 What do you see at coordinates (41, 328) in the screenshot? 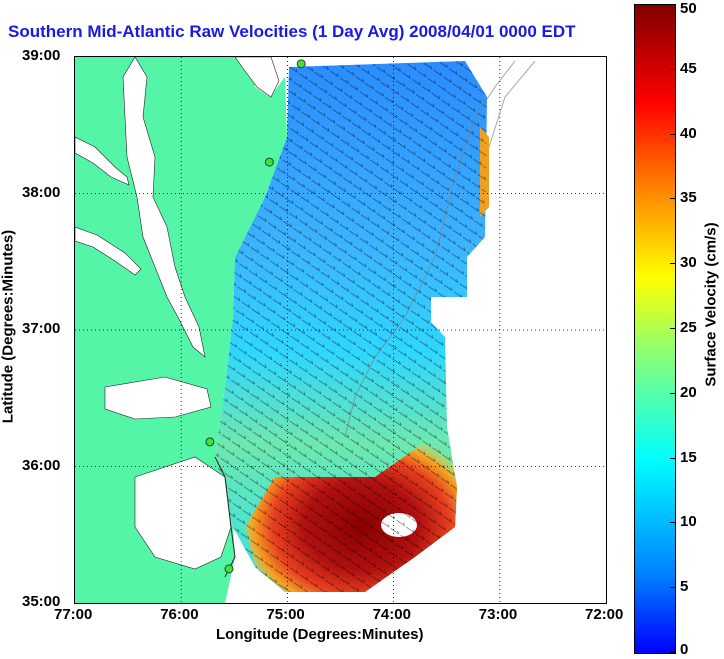
I see `y-tick-label: 37:00` at bounding box center [41, 328].